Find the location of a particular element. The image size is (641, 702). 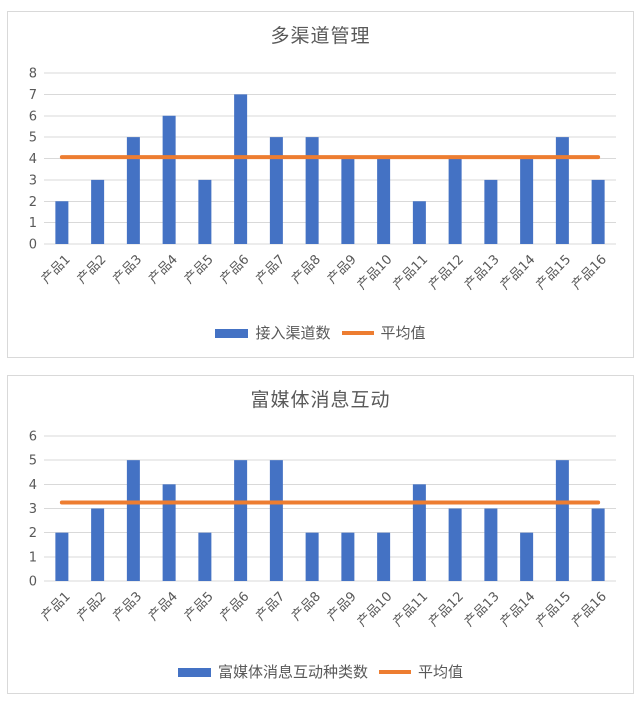

legend-bar-label: 富媒体消息互动种类数 is located at coordinates (292, 672).